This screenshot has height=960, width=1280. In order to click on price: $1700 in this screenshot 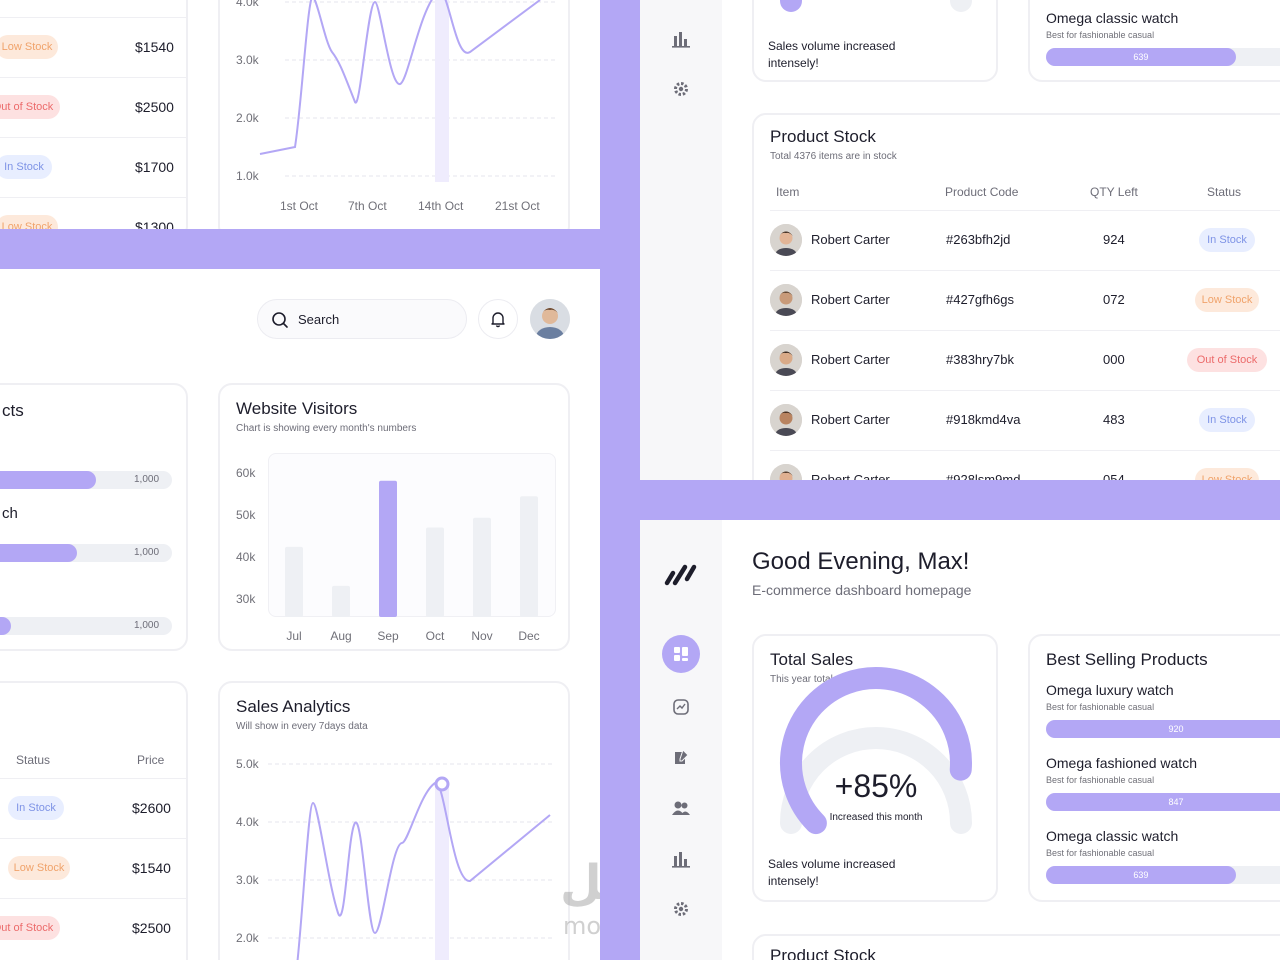, I will do `click(154, 167)`.